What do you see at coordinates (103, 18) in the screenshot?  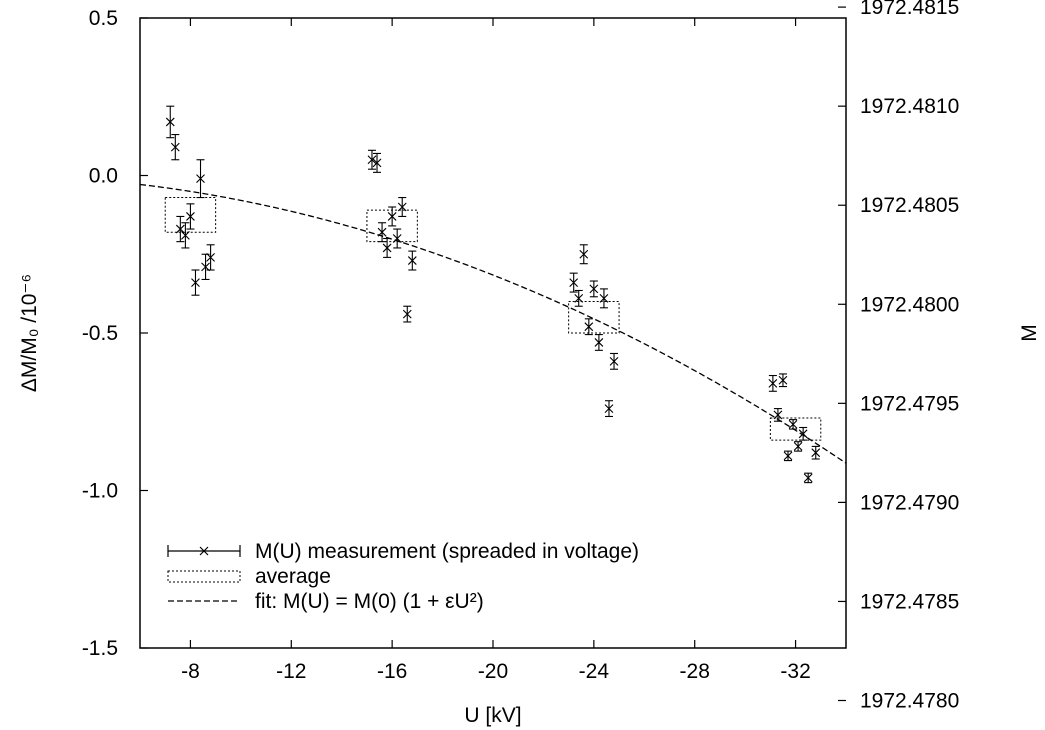 I see `y-tick-label: 0.5` at bounding box center [103, 18].